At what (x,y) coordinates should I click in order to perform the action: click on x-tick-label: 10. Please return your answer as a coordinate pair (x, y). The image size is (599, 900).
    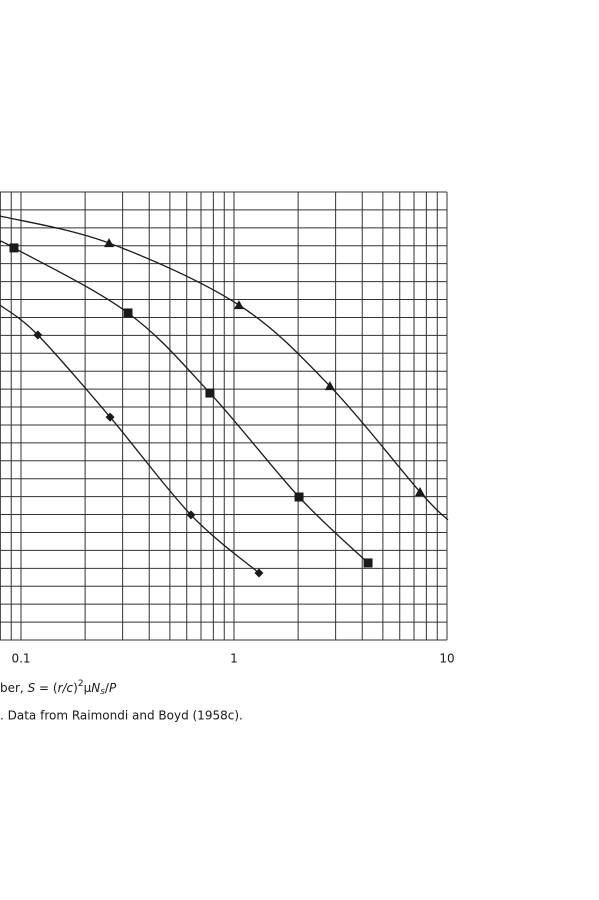
    Looking at the image, I should click on (446, 659).